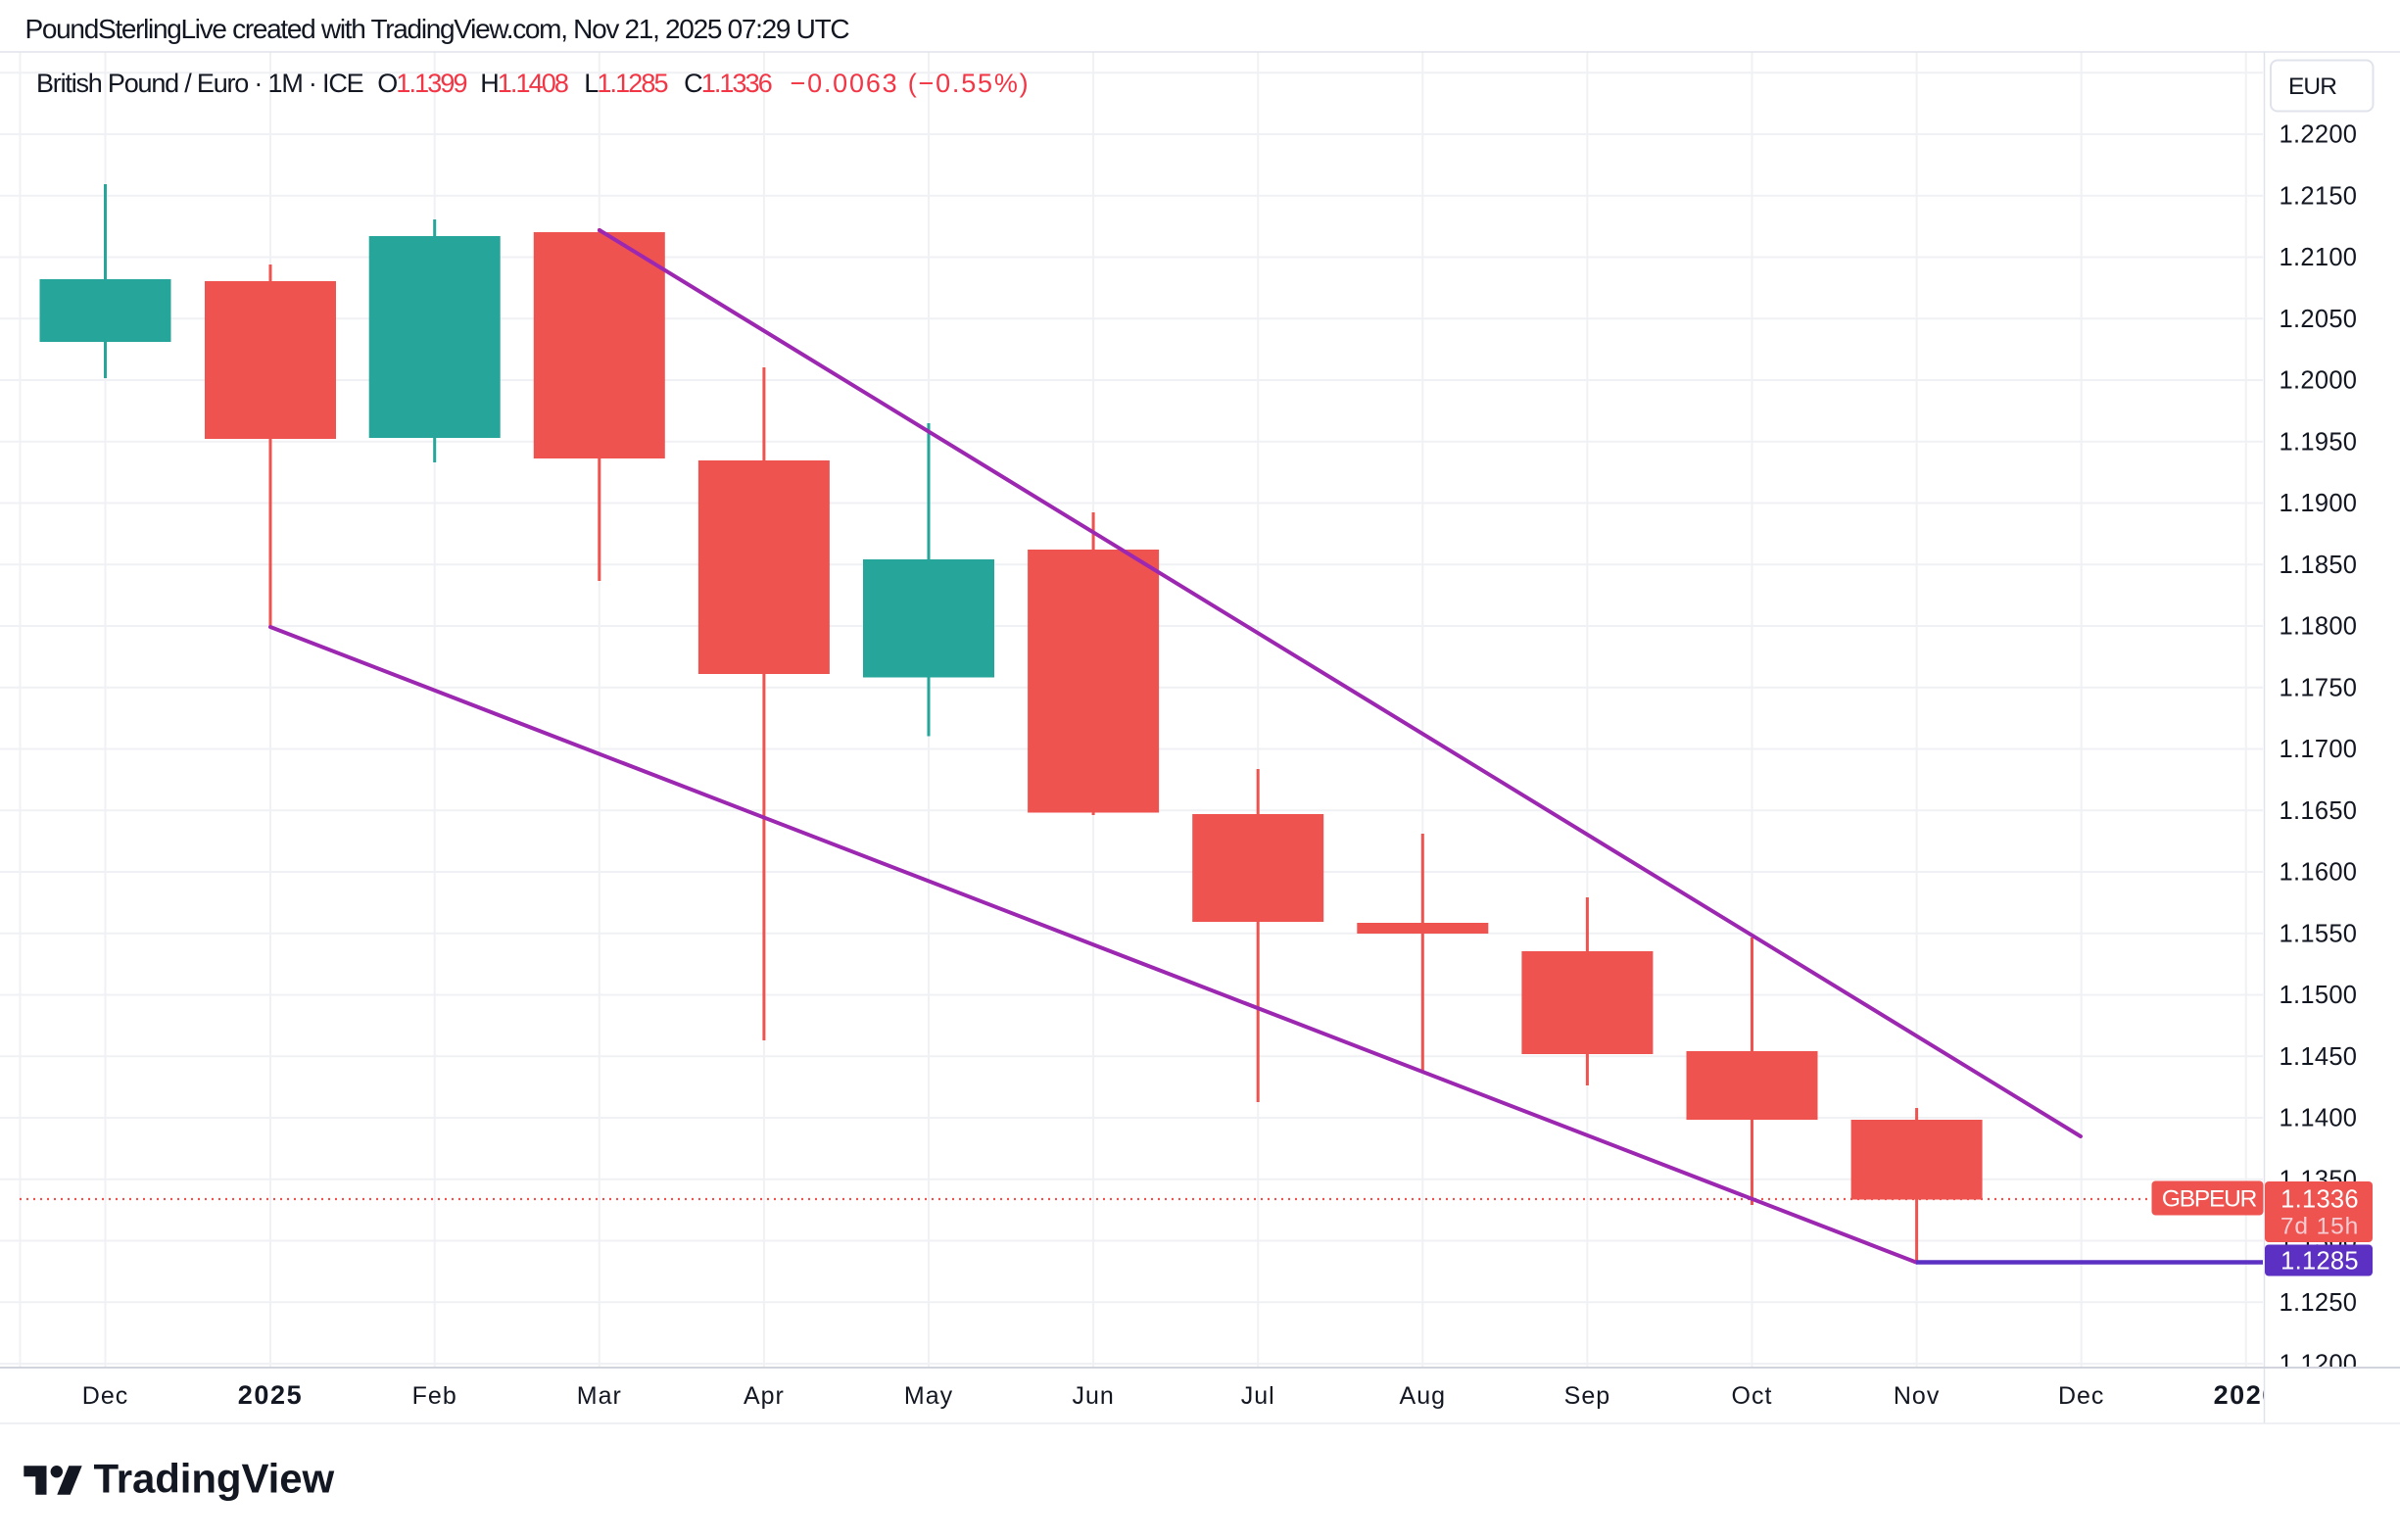 This screenshot has height=1540, width=2400. Describe the element at coordinates (911, 84) in the screenshot. I see `svg-text: −0.0063 (−0.55%)` at that location.